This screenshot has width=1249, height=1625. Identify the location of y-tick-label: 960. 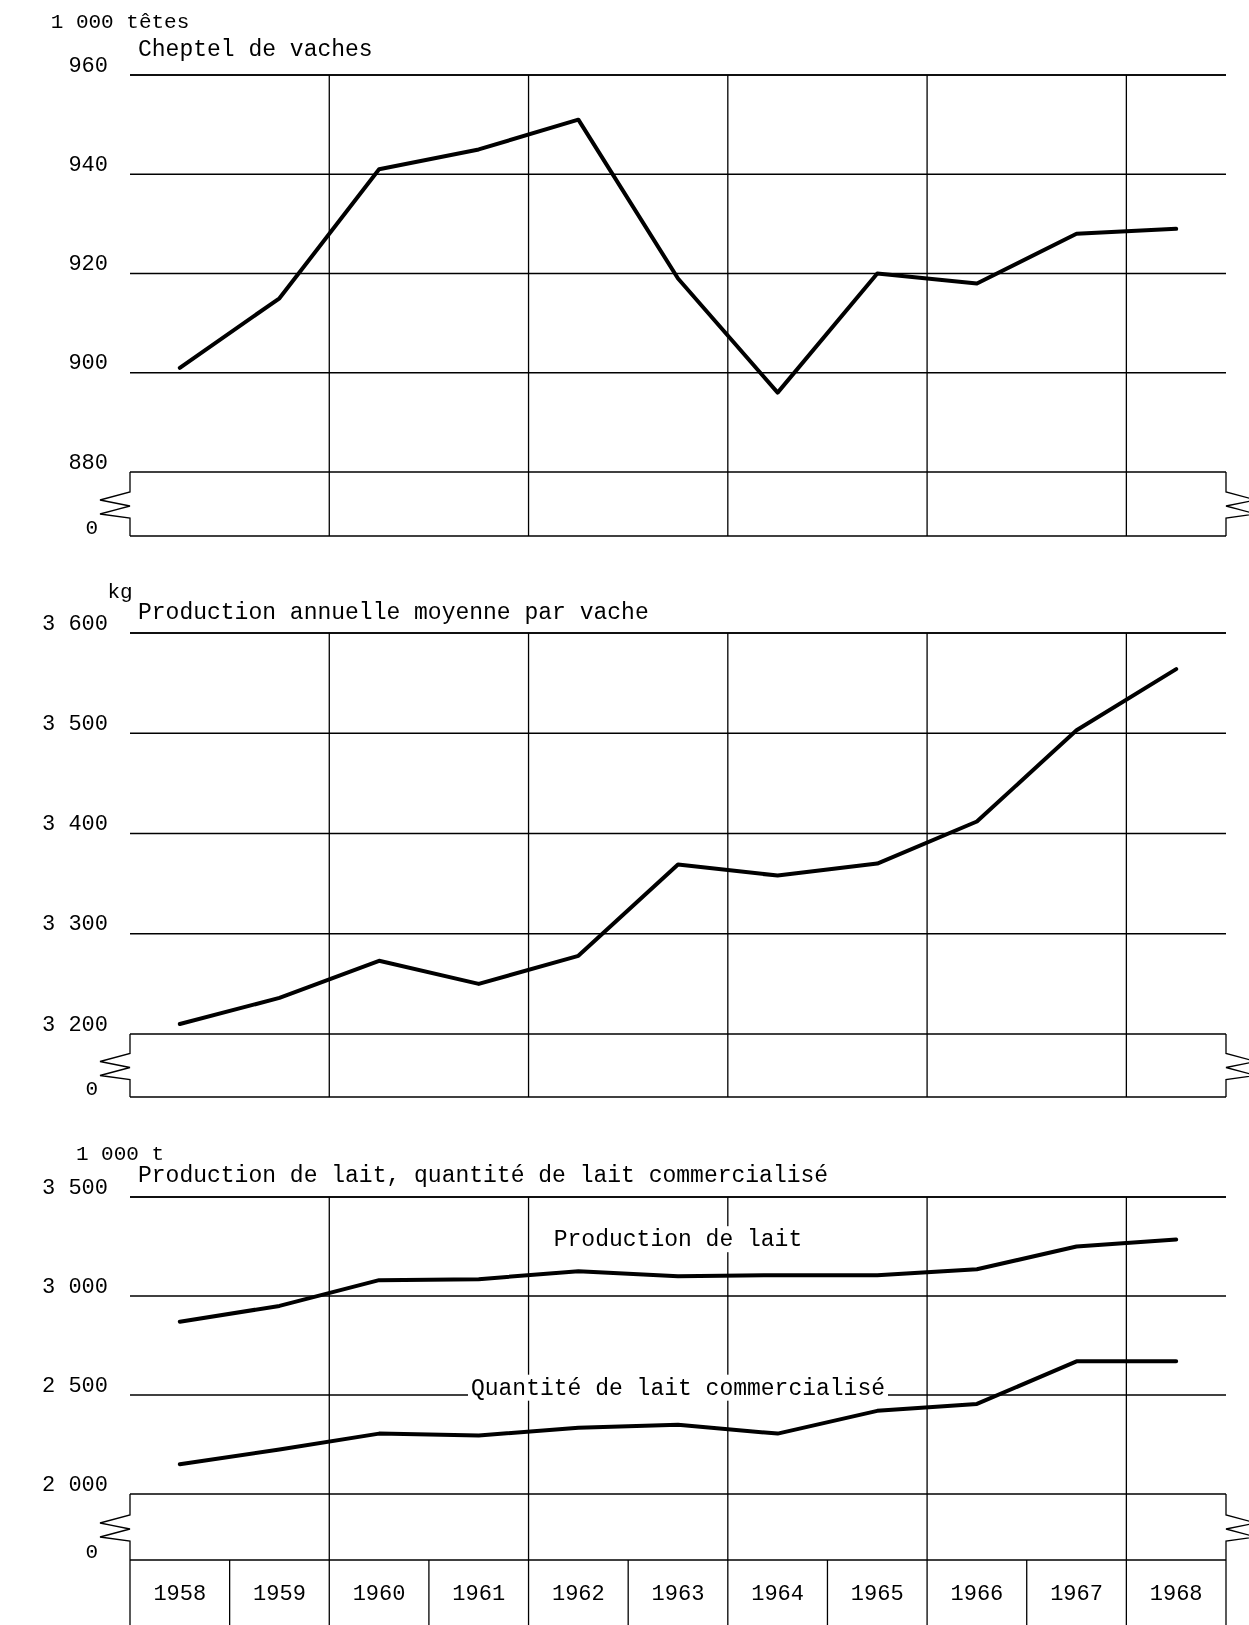
(88, 66).